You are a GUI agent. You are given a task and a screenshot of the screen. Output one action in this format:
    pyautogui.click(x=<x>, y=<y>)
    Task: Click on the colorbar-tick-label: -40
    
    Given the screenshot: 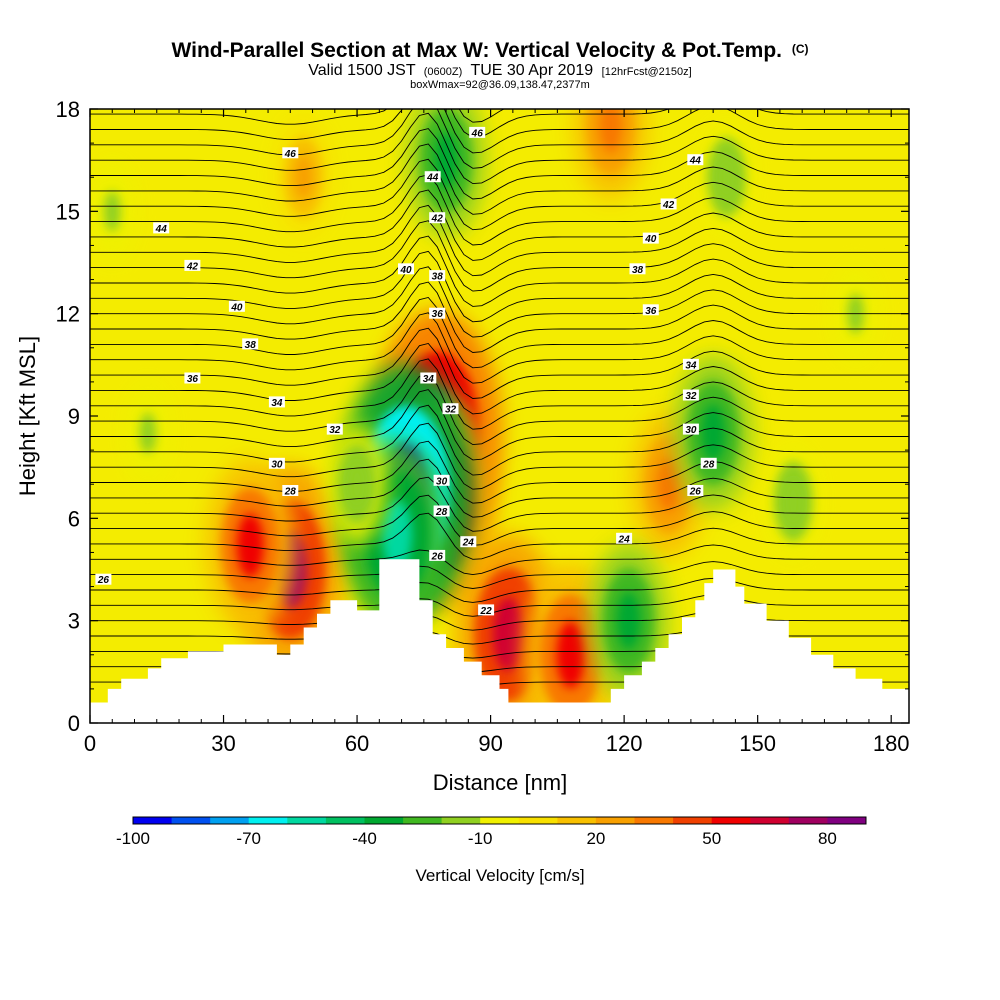 What is the action you would take?
    pyautogui.click(x=364, y=838)
    